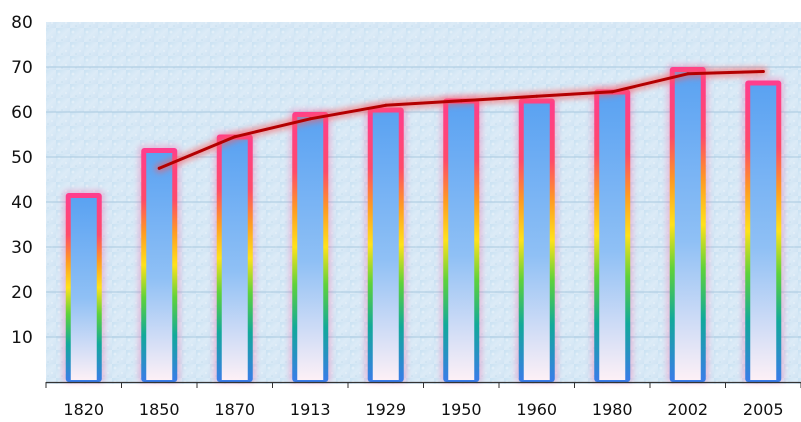 The width and height of the screenshot is (801, 422). Describe the element at coordinates (385, 409) in the screenshot. I see `x-tick-label: 1929` at that location.